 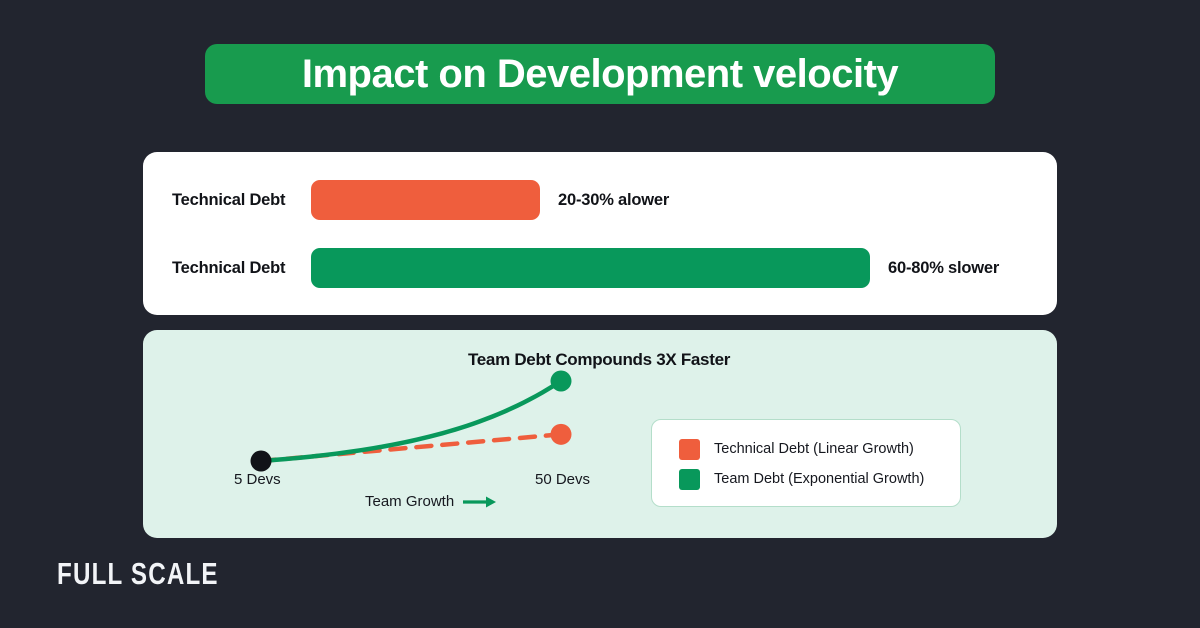 What do you see at coordinates (563, 479) in the screenshot?
I see `axis-label-end: 50 Devs` at bounding box center [563, 479].